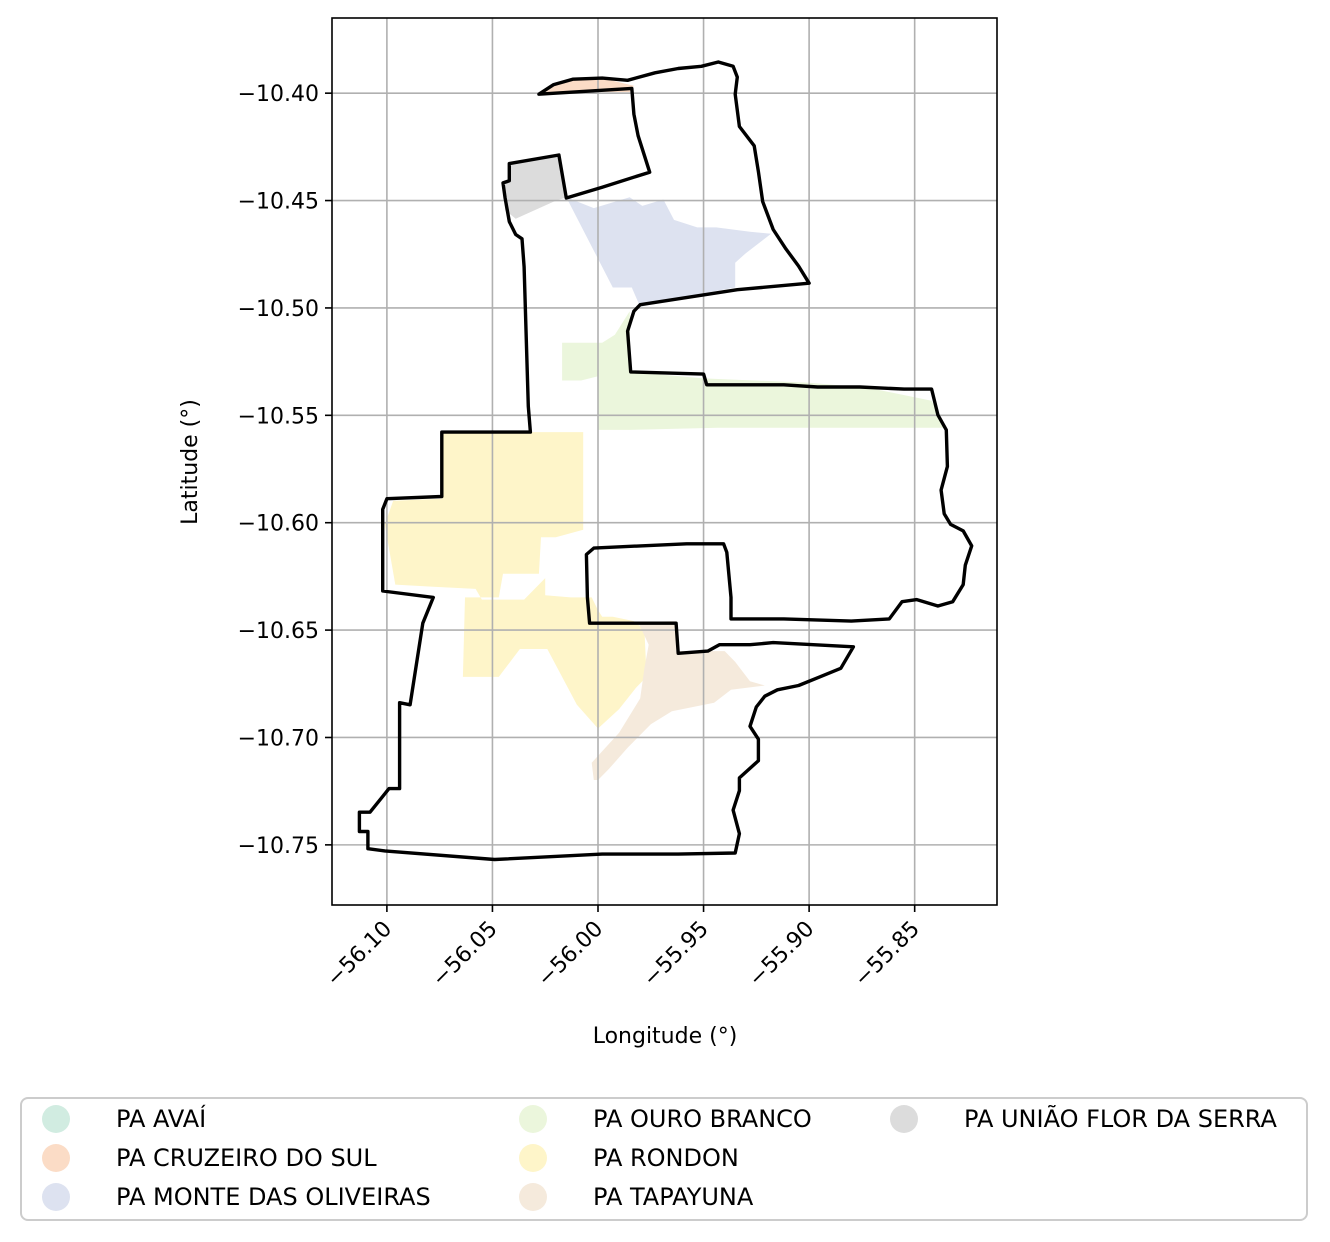  What do you see at coordinates (278, 309) in the screenshot?
I see `y-tick-label: −10.50` at bounding box center [278, 309].